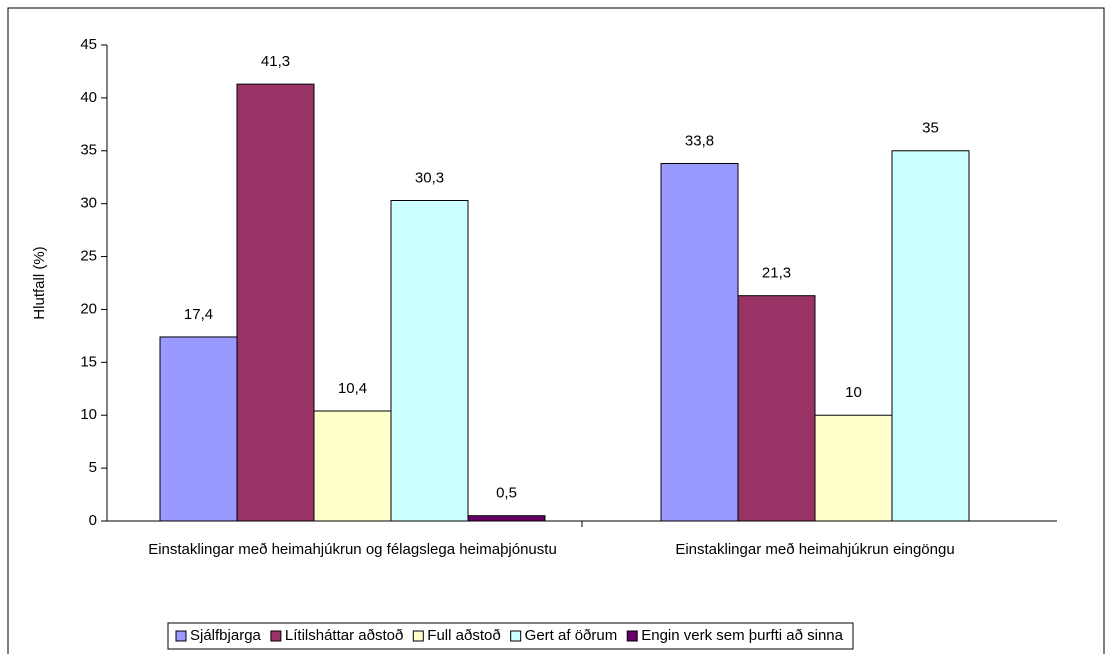 Image resolution: width=1112 pixels, height=654 pixels. I want to click on legend-label: Lítilsháttar aðstoð, so click(344, 635).